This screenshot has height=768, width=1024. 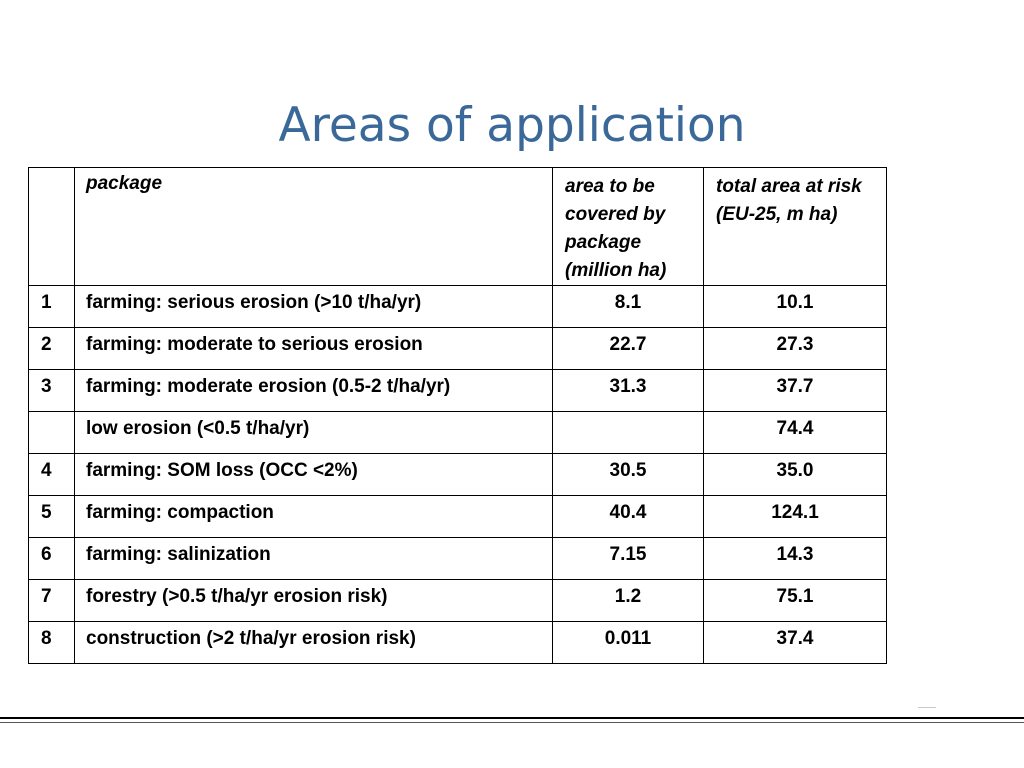 What do you see at coordinates (795, 474) in the screenshot?
I see `row-total: 35.0` at bounding box center [795, 474].